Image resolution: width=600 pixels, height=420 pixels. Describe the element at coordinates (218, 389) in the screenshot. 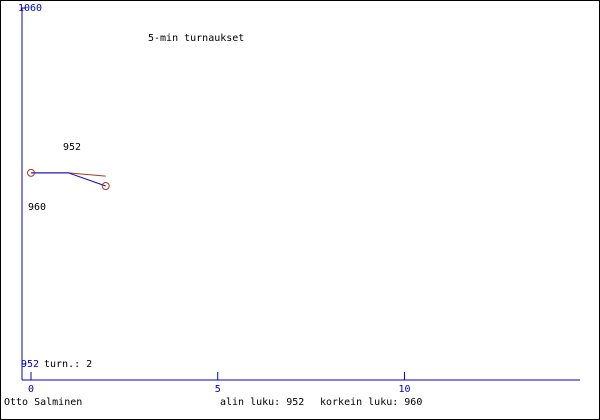

I see `x-tick-label: 5` at that location.